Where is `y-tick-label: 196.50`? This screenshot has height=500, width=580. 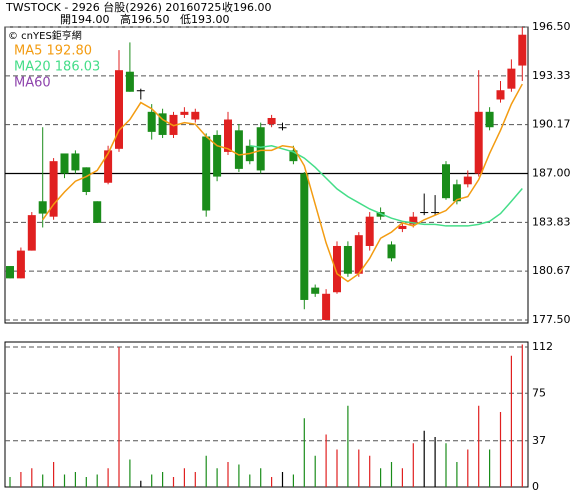 y-tick-label: 196.50 is located at coordinates (551, 26).